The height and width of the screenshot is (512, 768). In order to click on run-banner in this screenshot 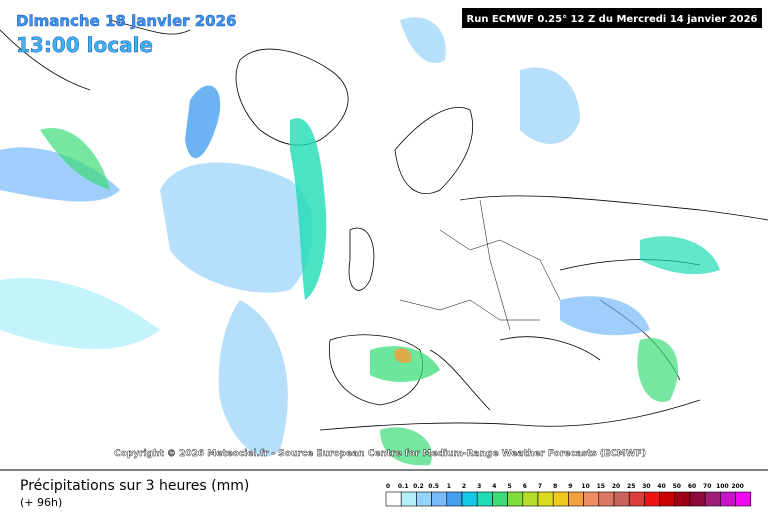, I will do `click(612, 18)`.